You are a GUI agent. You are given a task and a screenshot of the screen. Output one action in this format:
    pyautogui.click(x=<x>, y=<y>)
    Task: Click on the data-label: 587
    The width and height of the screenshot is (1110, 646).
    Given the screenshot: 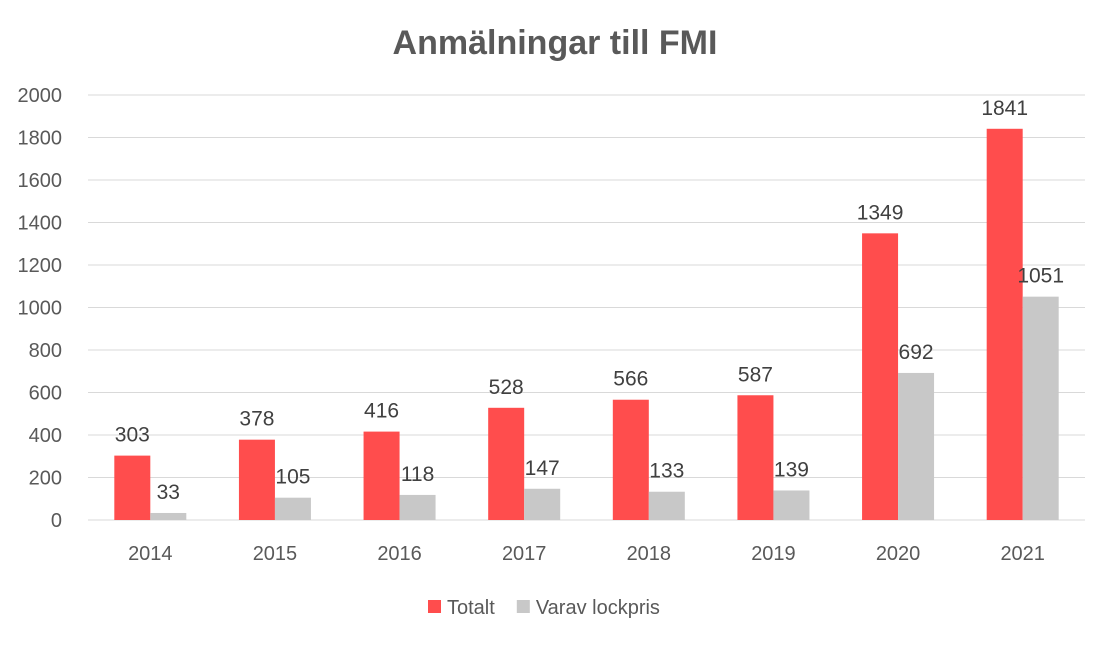 What is the action you would take?
    pyautogui.click(x=755, y=374)
    